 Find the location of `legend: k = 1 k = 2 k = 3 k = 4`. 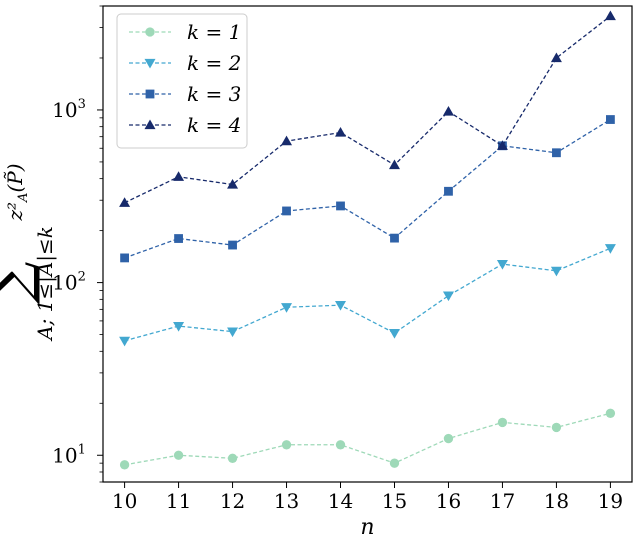

legend: k = 1 k = 2 k = 3 k = 4 is located at coordinates (182, 81).